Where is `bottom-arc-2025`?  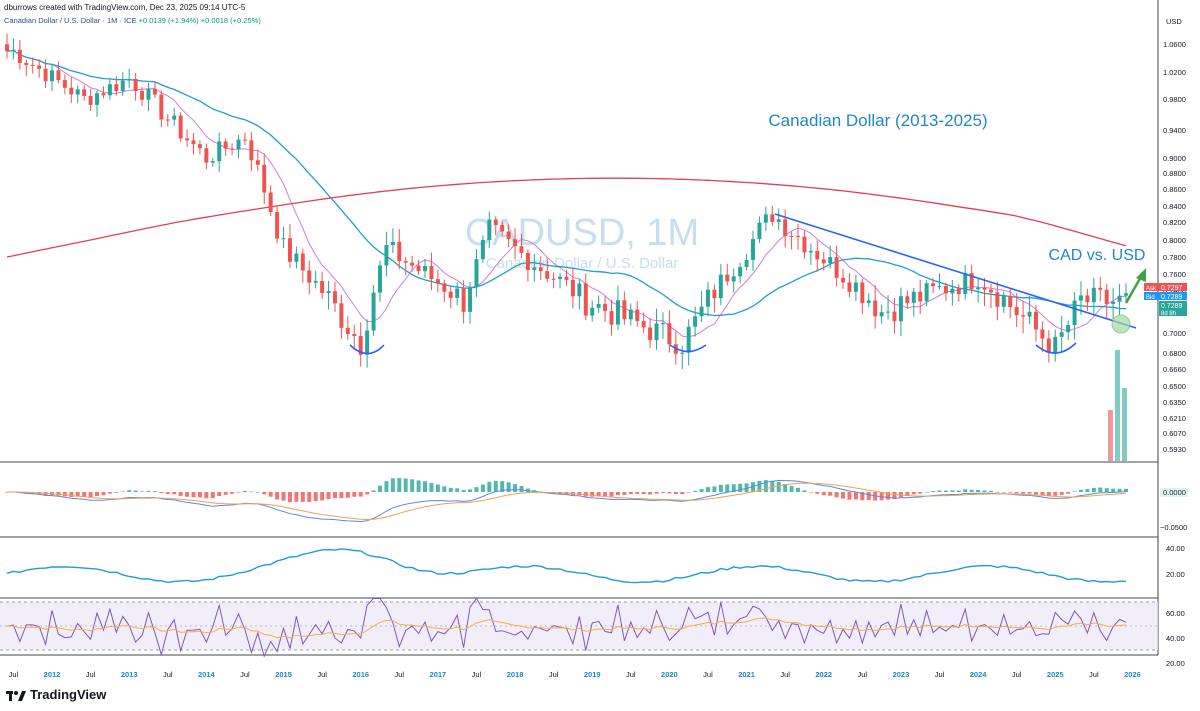
bottom-arc-2025 is located at coordinates (1056, 348).